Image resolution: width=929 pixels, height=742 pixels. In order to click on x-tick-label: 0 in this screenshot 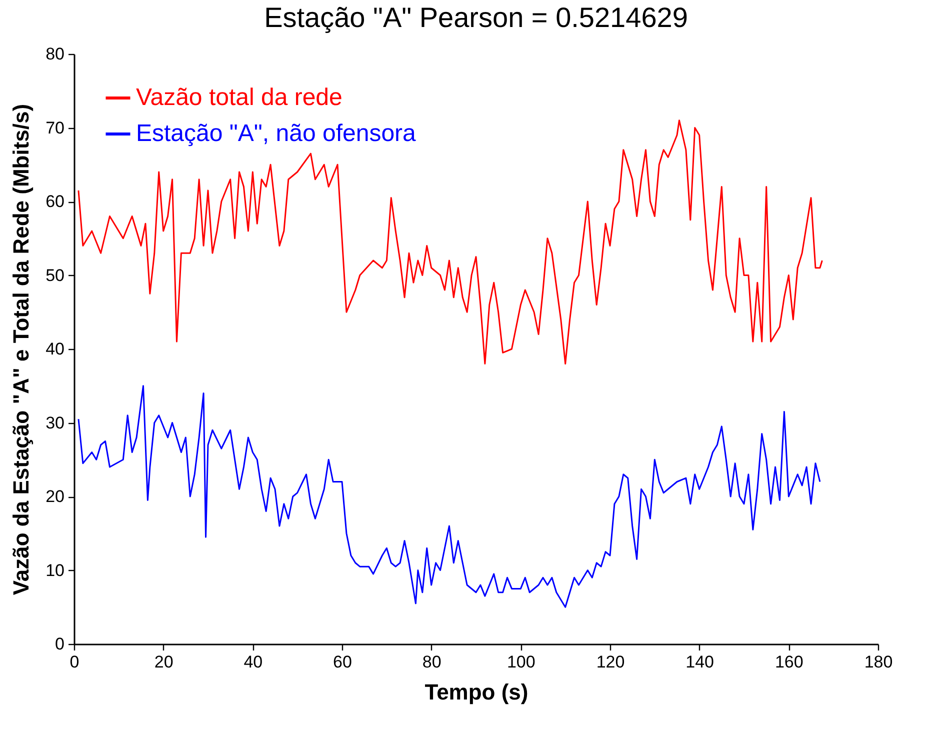, I will do `click(75, 662)`.